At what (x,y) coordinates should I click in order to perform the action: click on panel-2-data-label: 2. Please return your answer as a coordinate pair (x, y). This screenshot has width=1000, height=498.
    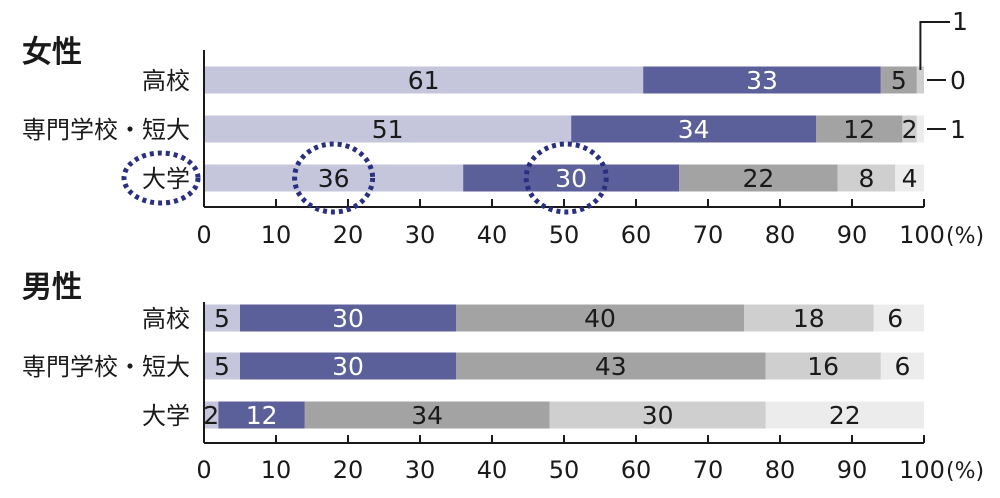
    Looking at the image, I should click on (211, 415).